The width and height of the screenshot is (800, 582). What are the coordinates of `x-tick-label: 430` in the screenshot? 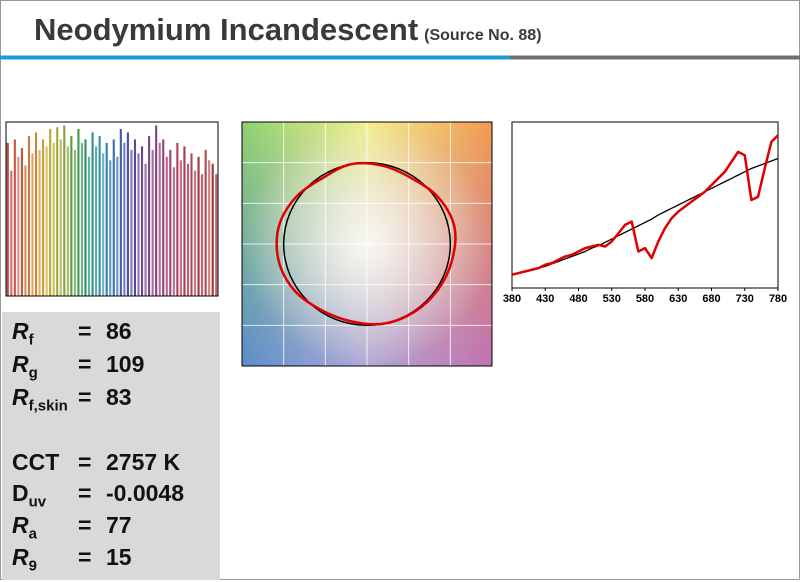 It's located at (545, 299).